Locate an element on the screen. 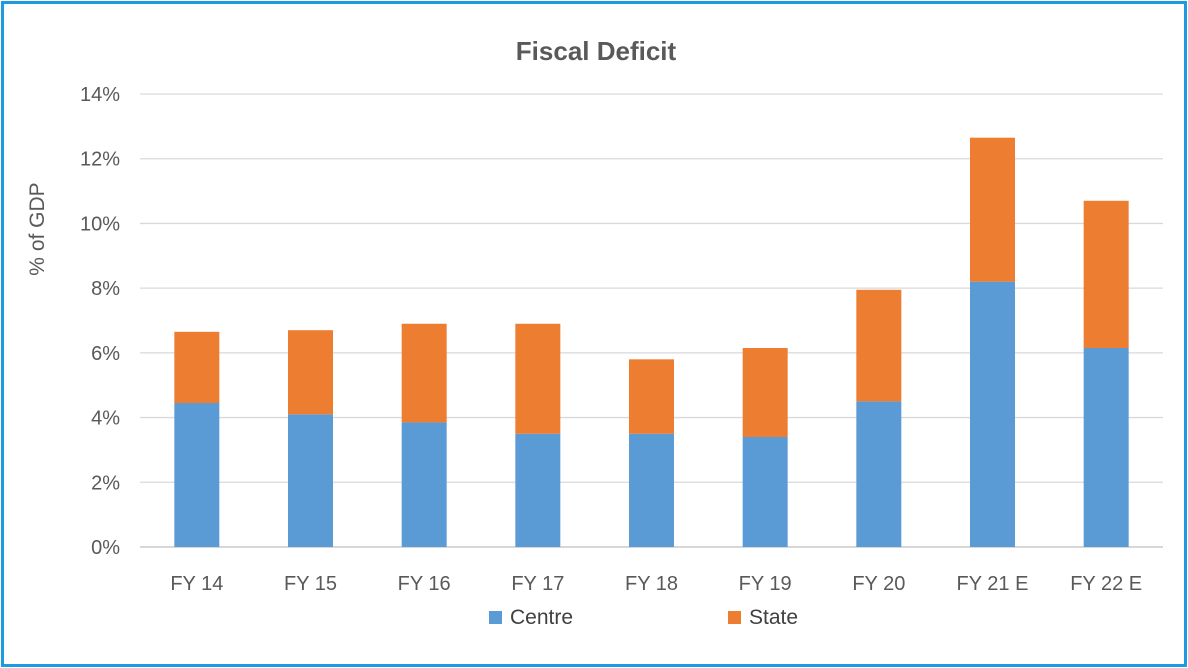 The image size is (1188, 668). y-tick-label: 2% is located at coordinates (105, 483).